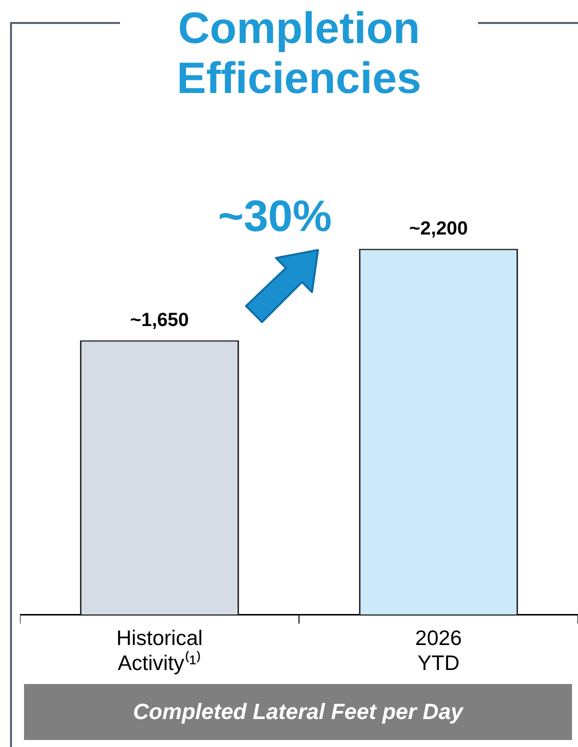 The image size is (578, 747). What do you see at coordinates (299, 54) in the screenshot?
I see `chart-title: Completion Efficiencies` at bounding box center [299, 54].